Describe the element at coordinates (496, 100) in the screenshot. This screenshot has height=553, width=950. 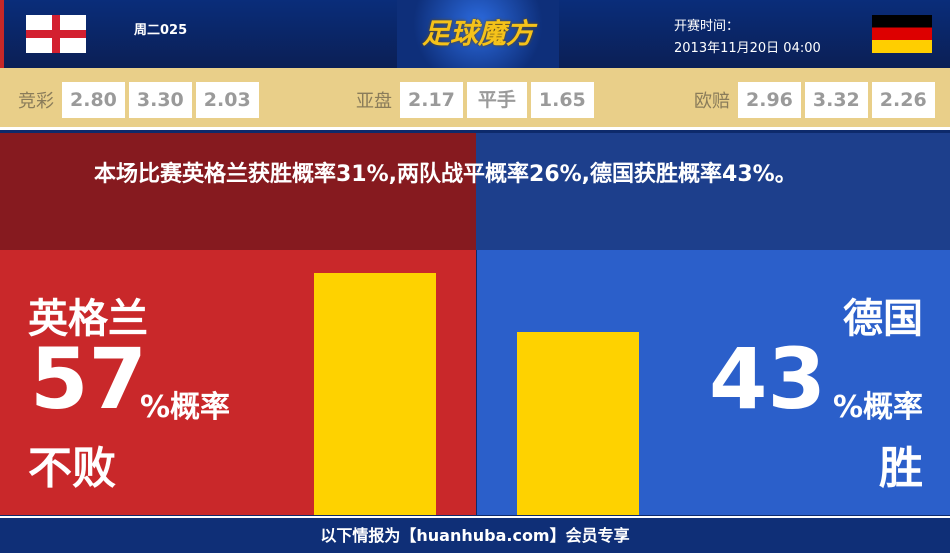
I see `odds-value: 平手` at that location.